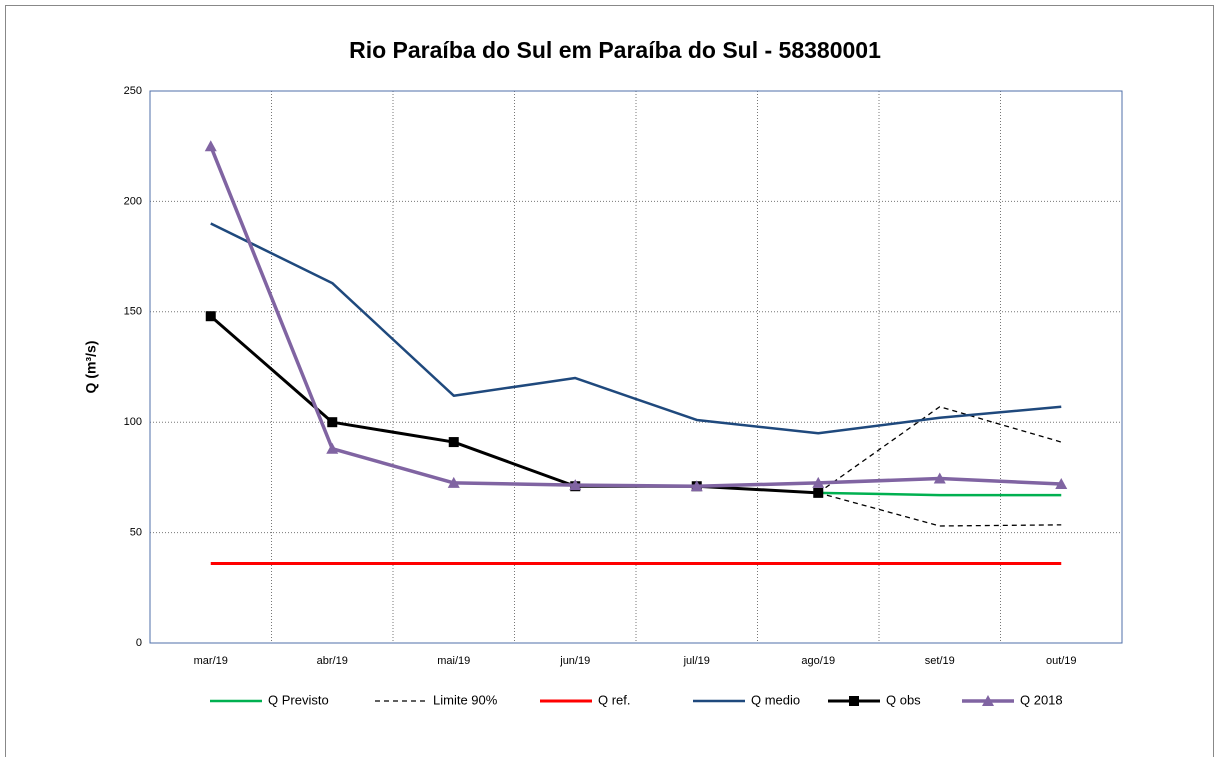 The height and width of the screenshot is (757, 1219). I want to click on legend-label: Limite 90%, so click(465, 699).